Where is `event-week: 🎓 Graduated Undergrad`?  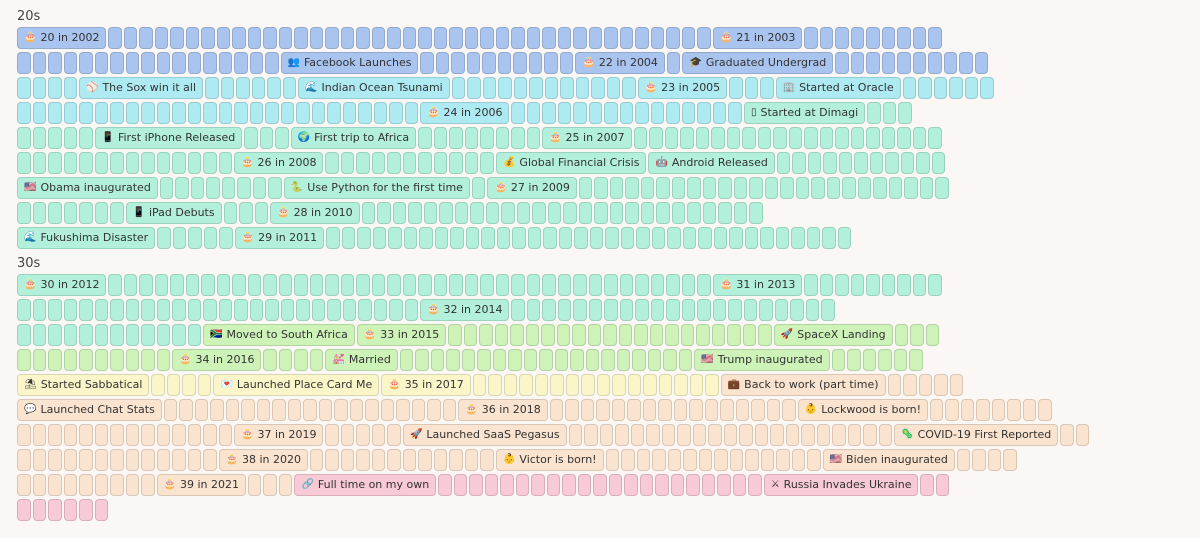 event-week: 🎓 Graduated Undergrad is located at coordinates (758, 63).